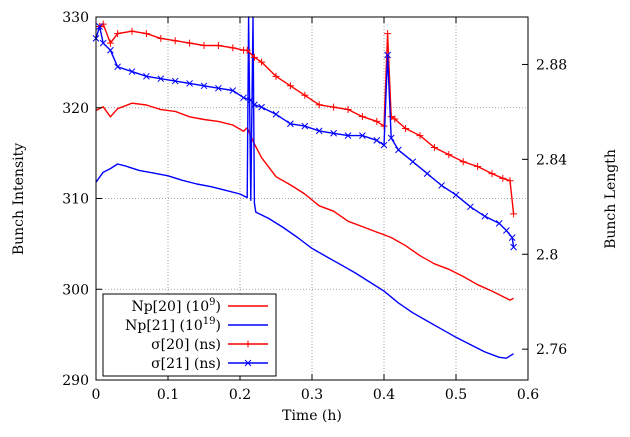 The height and width of the screenshot is (437, 630). Describe the element at coordinates (209, 321) in the screenshot. I see `legend-label-superscript: 19` at that location.